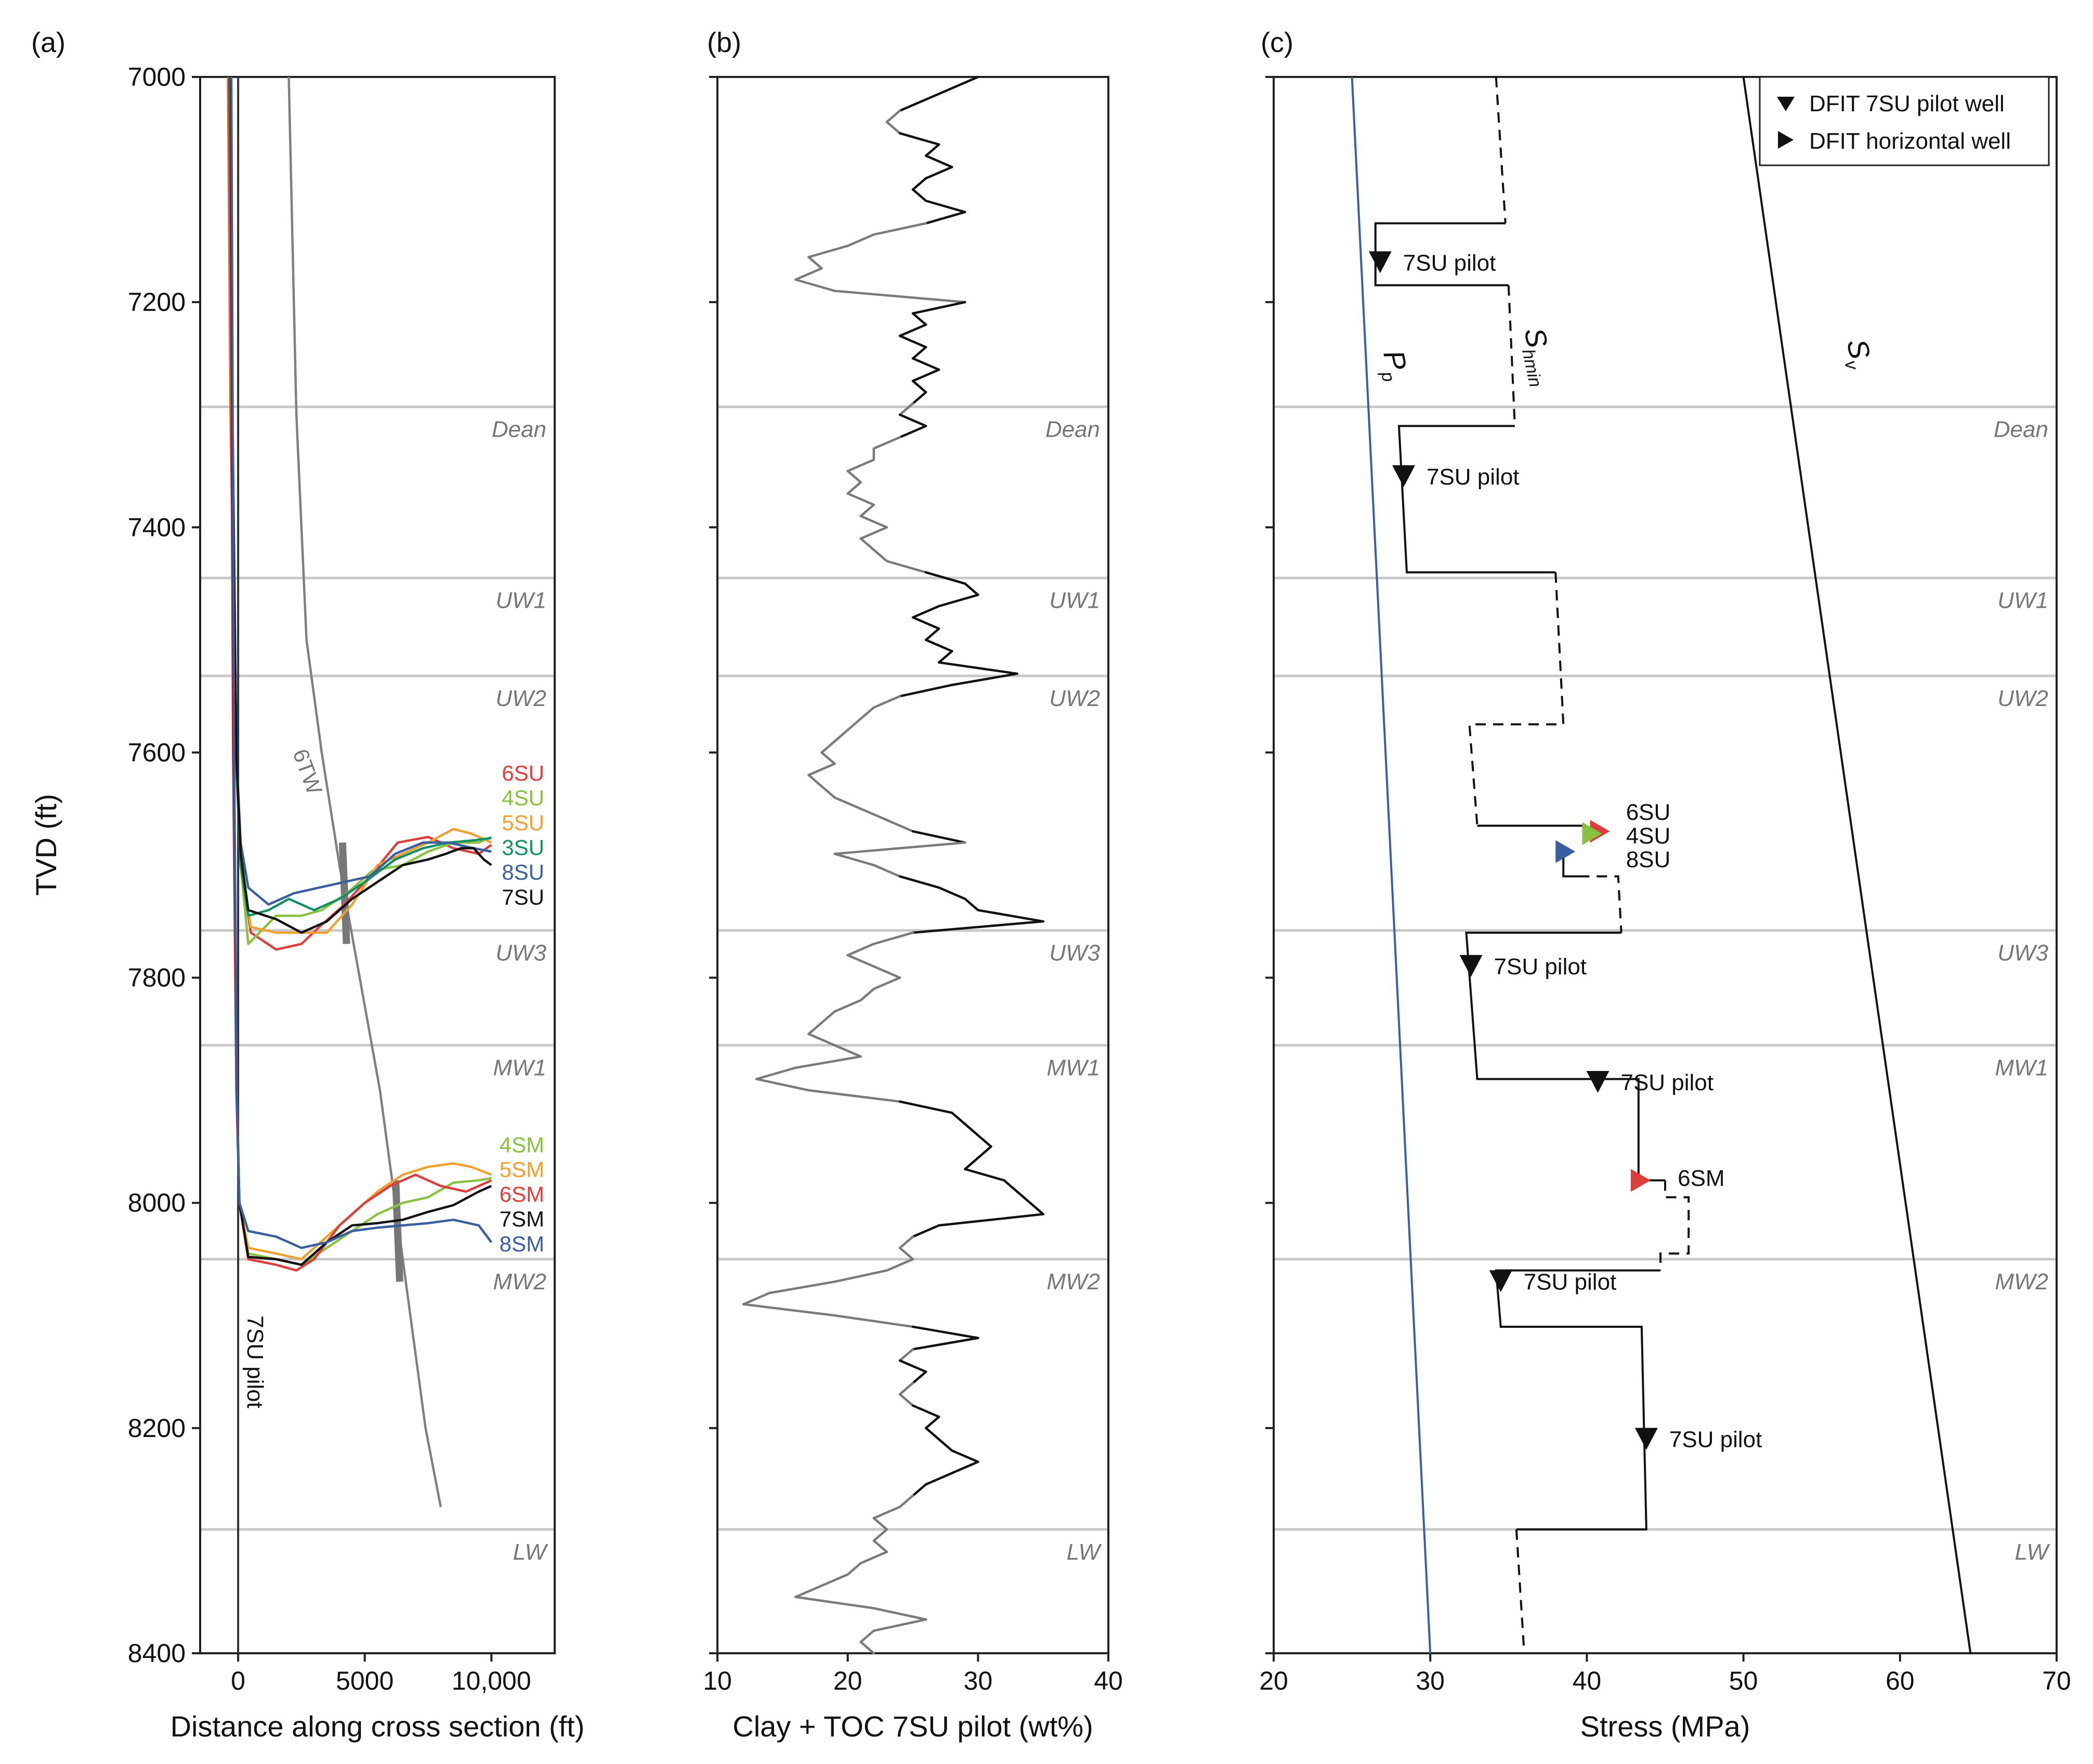  Describe the element at coordinates (1857, 865) in the screenshot. I see `vertical-stress-line` at that location.